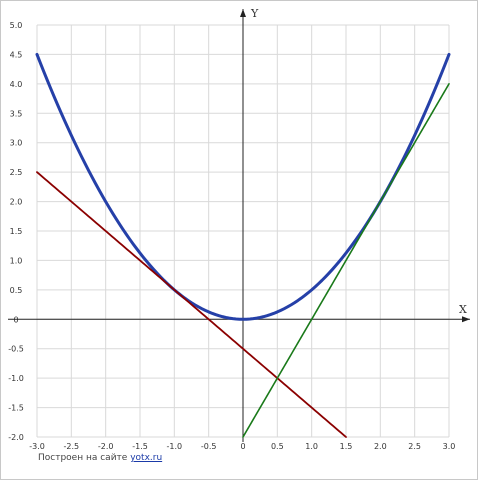 This screenshot has height=480, width=478. I want to click on x-tick-label: 1.5, so click(346, 446).